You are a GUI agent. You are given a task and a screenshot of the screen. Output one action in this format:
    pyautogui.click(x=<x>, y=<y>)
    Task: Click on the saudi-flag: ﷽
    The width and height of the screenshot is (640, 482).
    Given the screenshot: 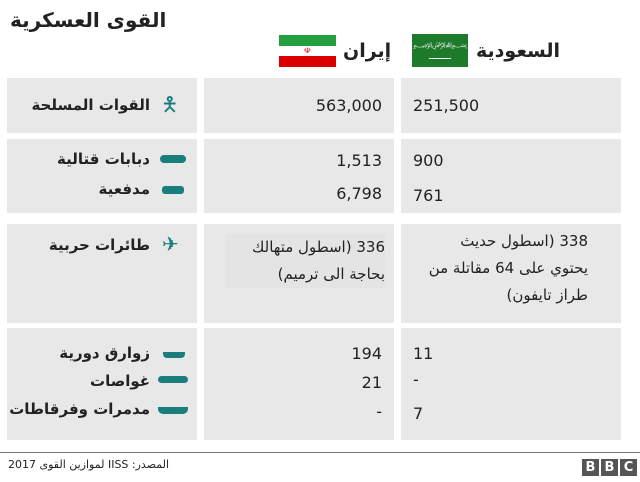 What is the action you would take?
    pyautogui.click(x=440, y=50)
    